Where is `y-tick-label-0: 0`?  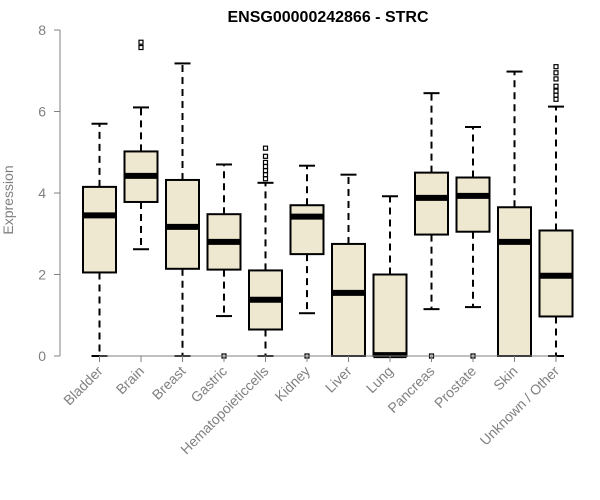
y-tick-label-0: 0 is located at coordinates (42, 356).